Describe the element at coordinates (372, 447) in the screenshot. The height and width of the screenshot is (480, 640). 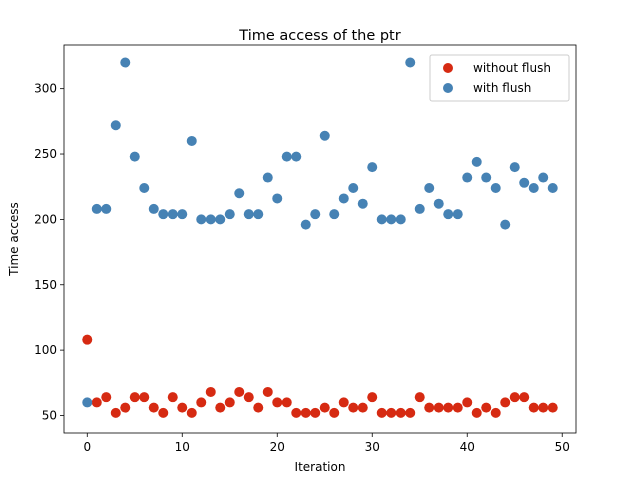
I see `x-tick-label-30: 30` at that location.